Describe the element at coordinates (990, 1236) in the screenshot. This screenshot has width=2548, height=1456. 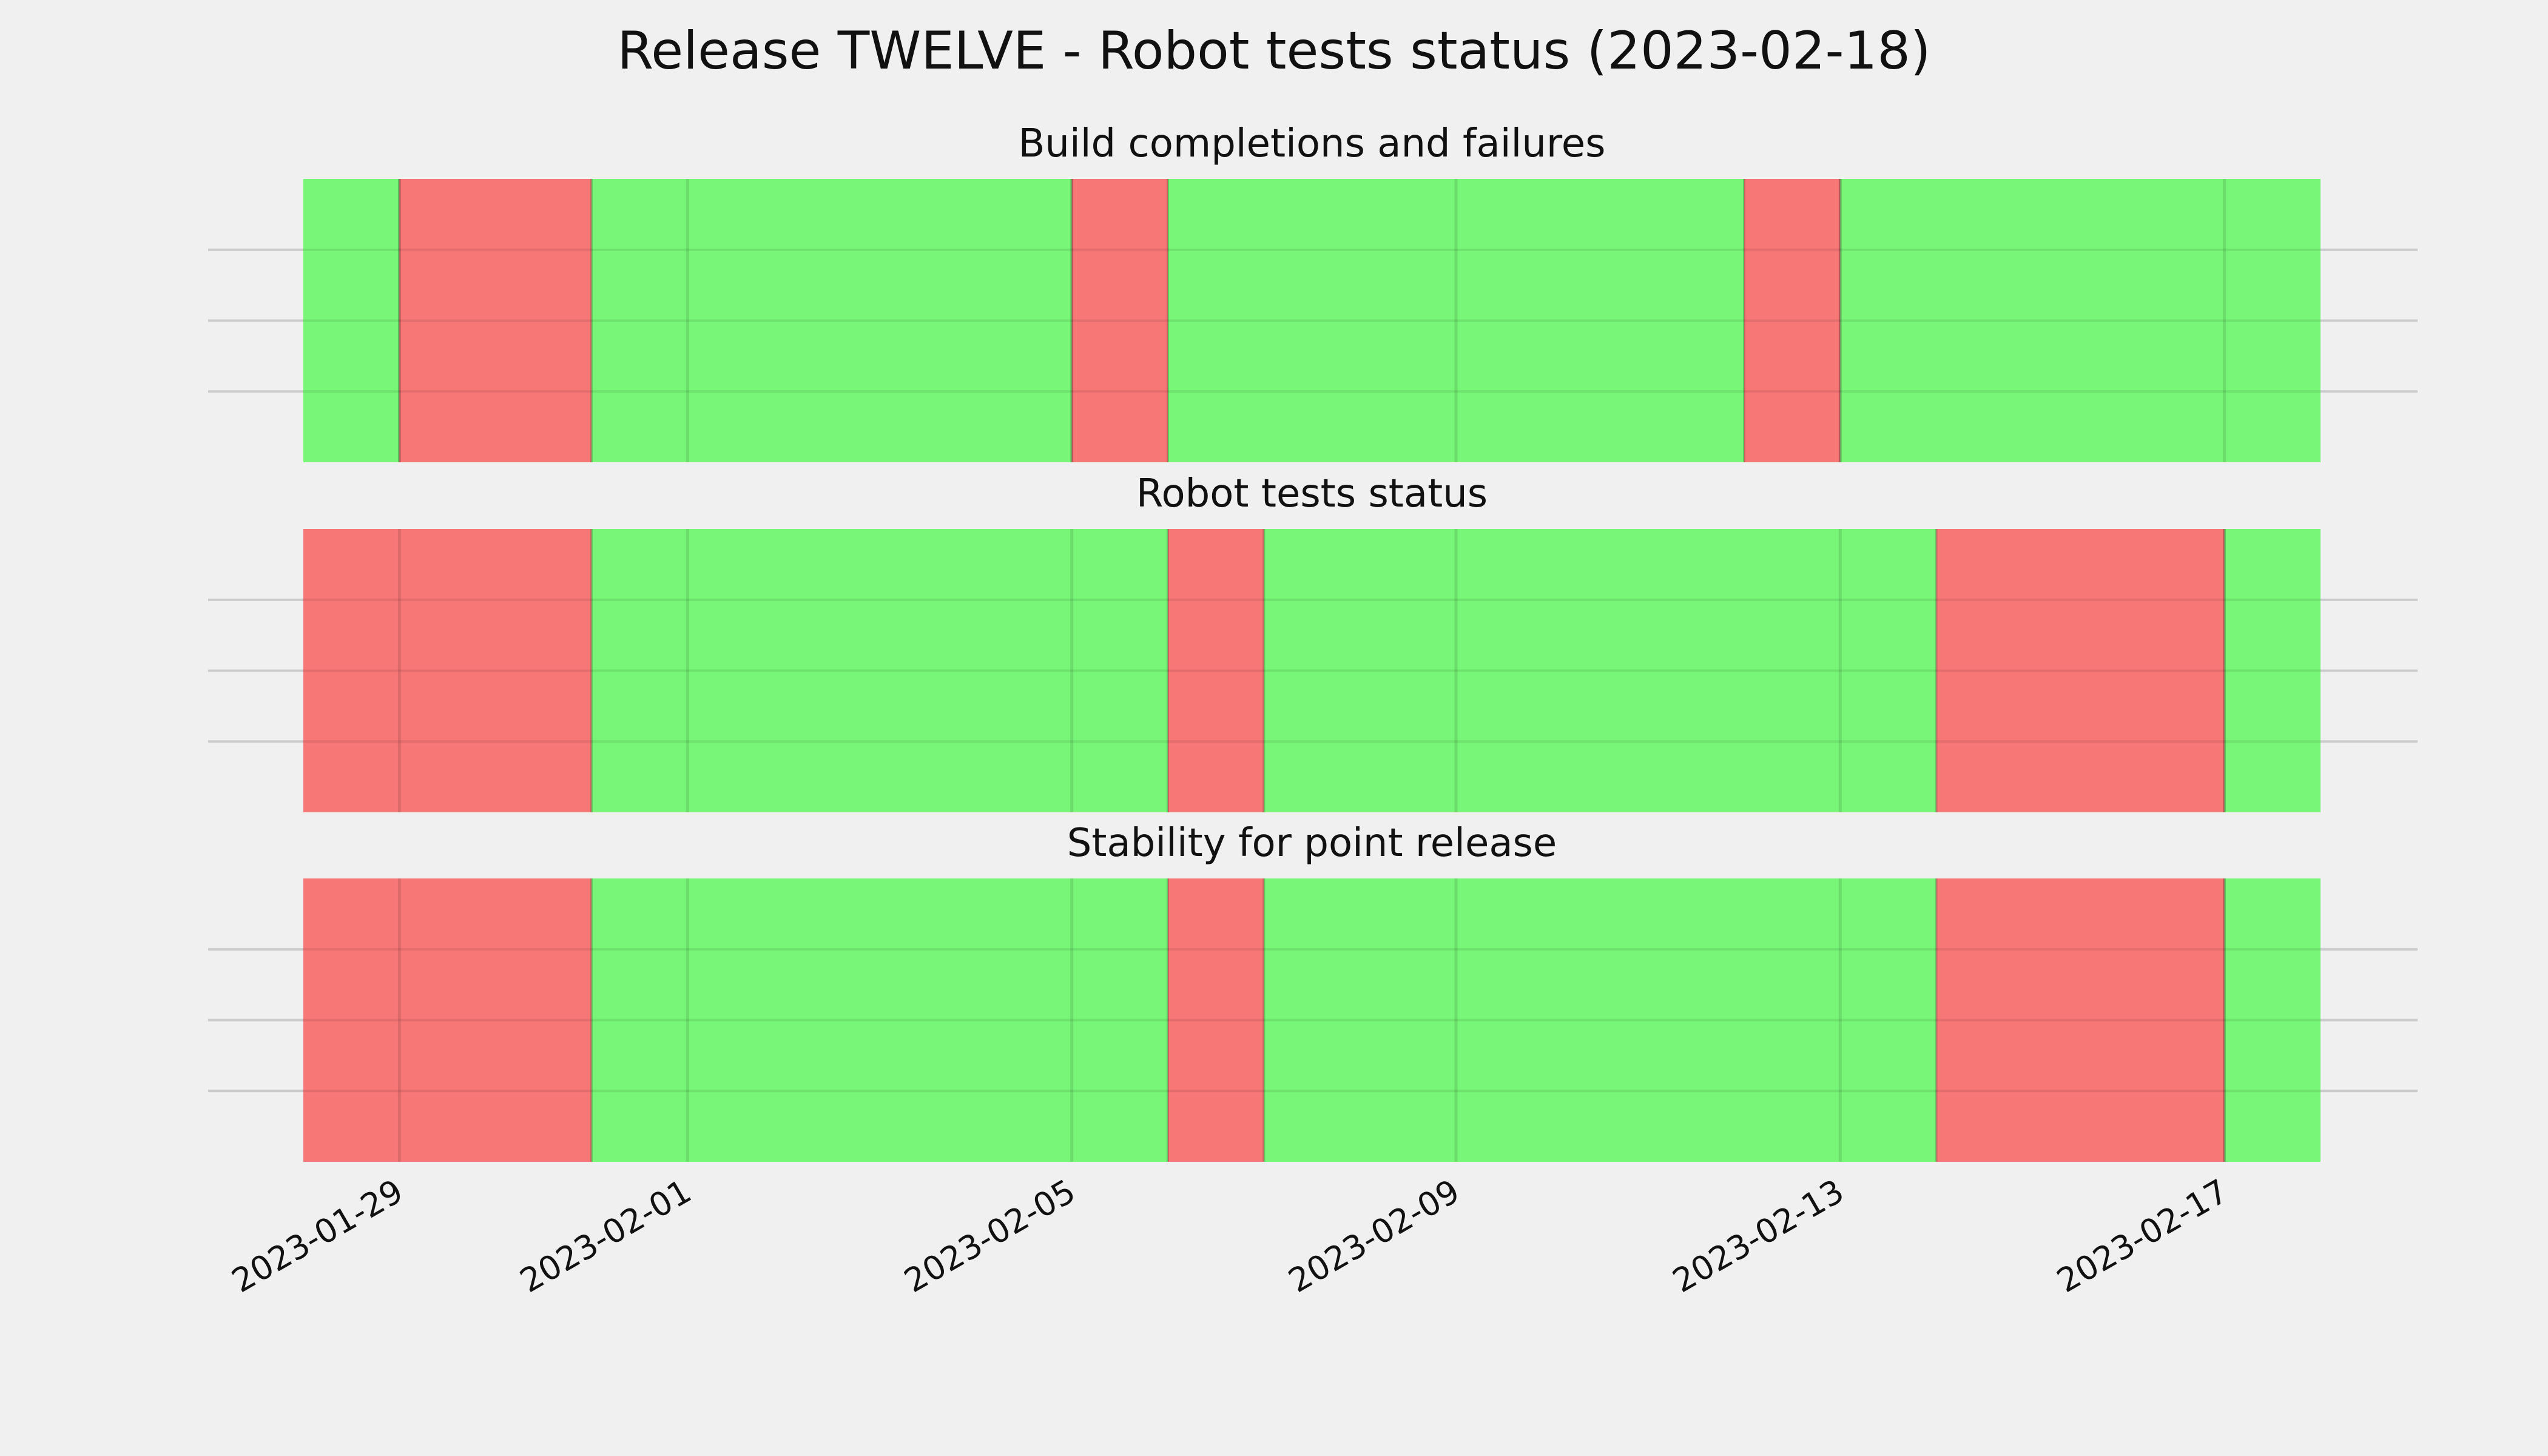
I see `x-tick-label: 2023-02-05` at that location.